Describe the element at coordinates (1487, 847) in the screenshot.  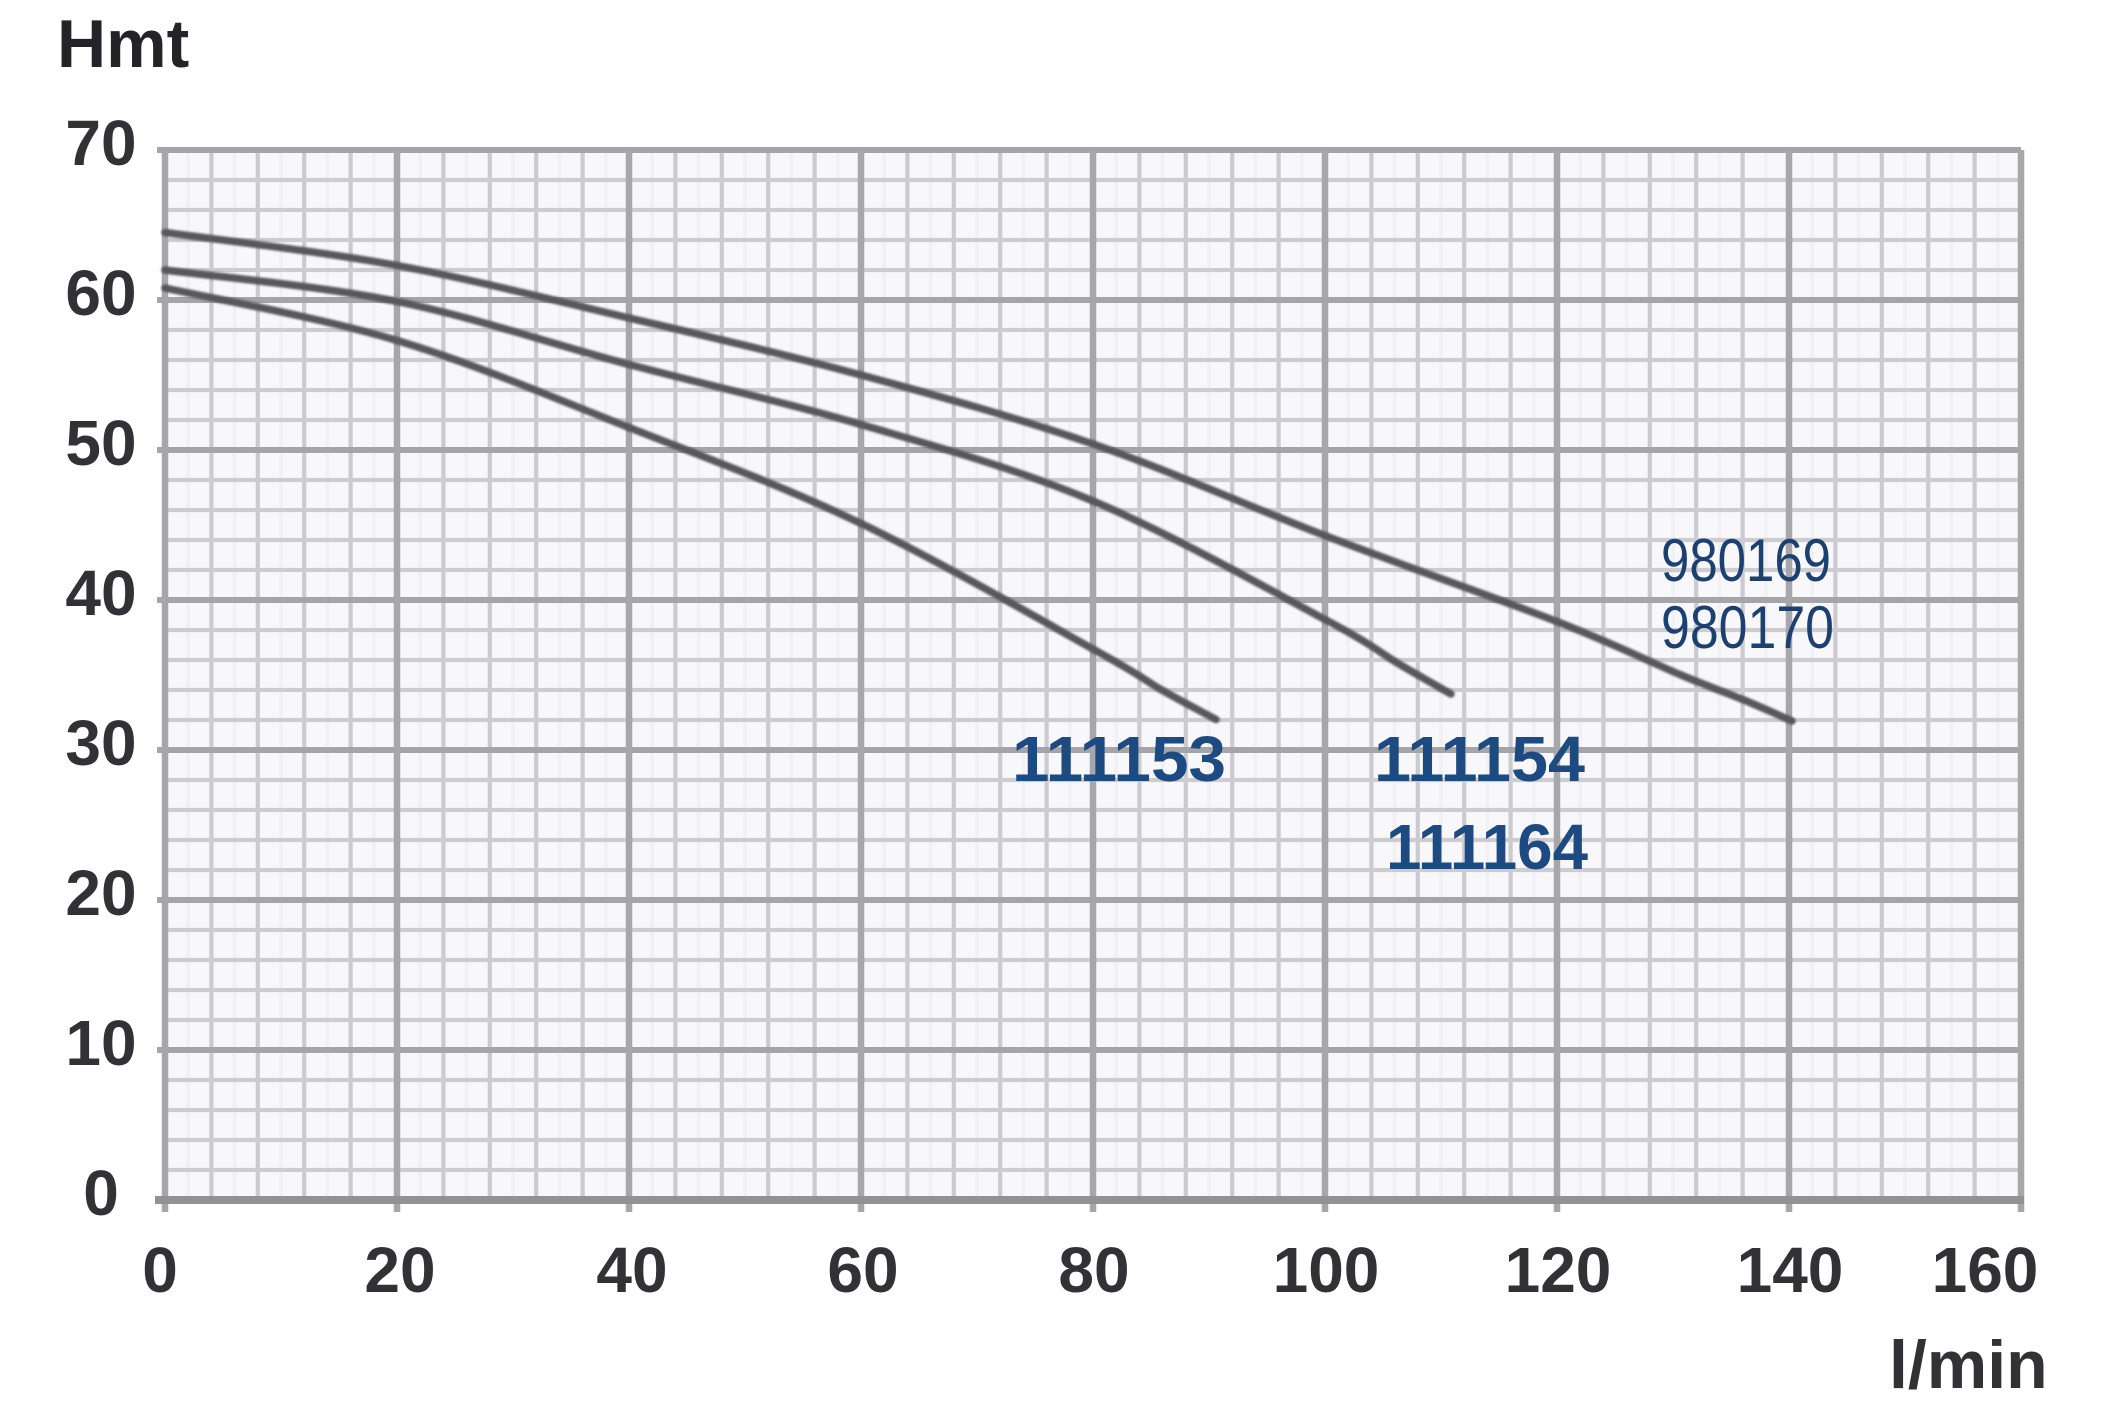
I see `svg-text: 111164` at that location.